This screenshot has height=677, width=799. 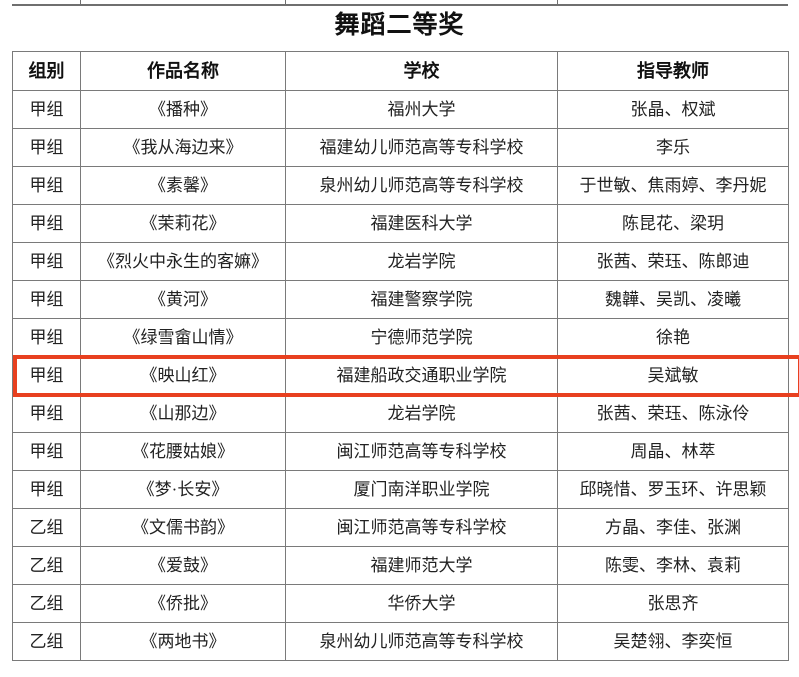 I want to click on cell-teachers: 徐艳, so click(x=673, y=337).